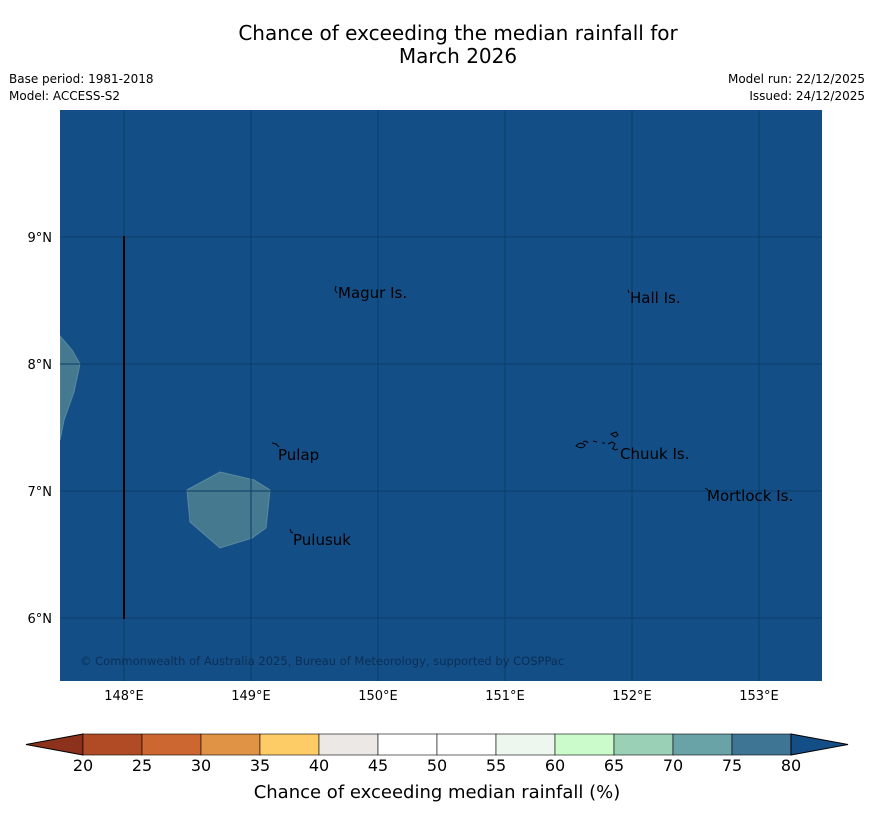 The width and height of the screenshot is (873, 816). Describe the element at coordinates (654, 454) in the screenshot. I see `place-label-chuuk: Chuuk Is.` at that location.